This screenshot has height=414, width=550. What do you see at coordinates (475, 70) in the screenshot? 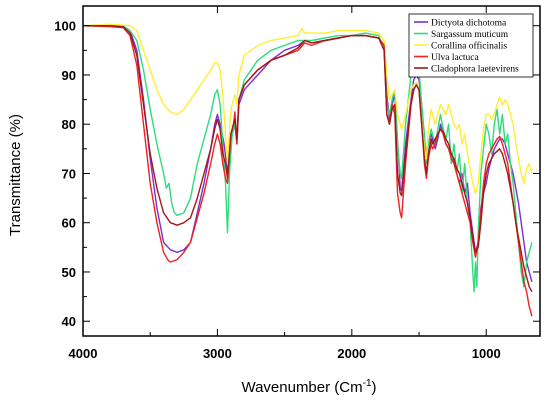
I see `legend-label: Cladophora laetevirens` at bounding box center [475, 70].